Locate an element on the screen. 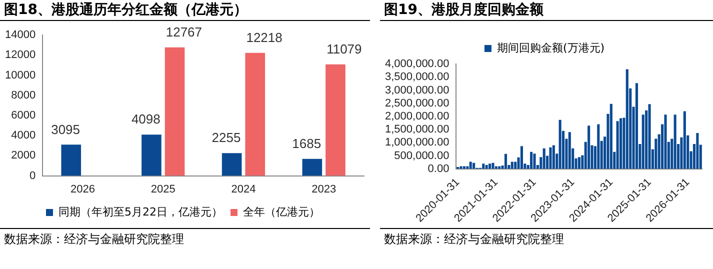 The height and width of the screenshot is (269, 713). y-tick-label: 3,500,000.00 is located at coordinates (417, 77).